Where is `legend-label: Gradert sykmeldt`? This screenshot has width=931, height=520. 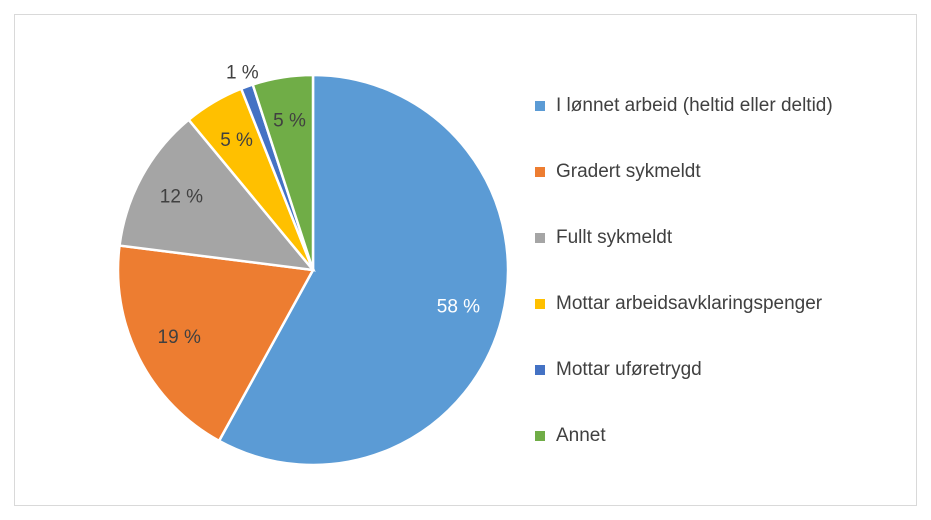 legend-label: Gradert sykmeldt is located at coordinates (628, 171).